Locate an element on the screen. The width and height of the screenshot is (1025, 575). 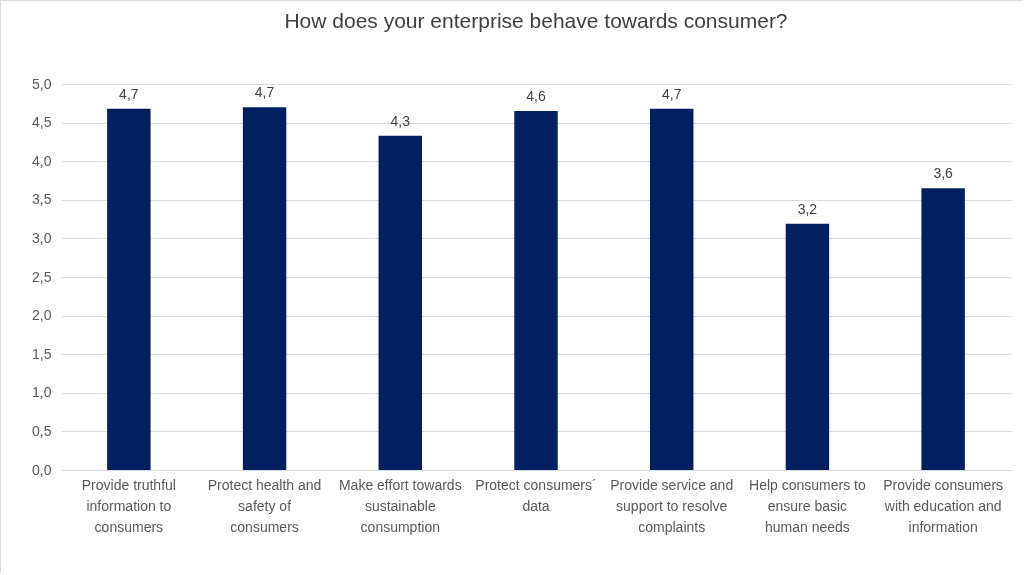
x-tick-label: Provide service and support to resolve complaints is located at coordinates (672, 505).